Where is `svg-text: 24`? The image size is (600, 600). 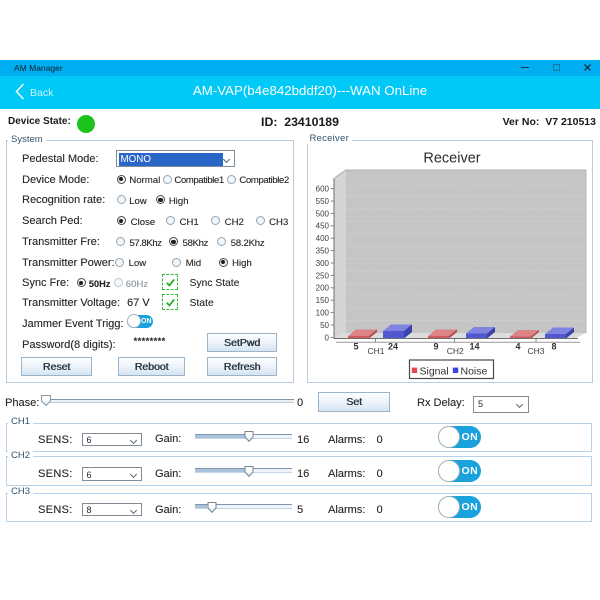 svg-text: 24 is located at coordinates (393, 347).